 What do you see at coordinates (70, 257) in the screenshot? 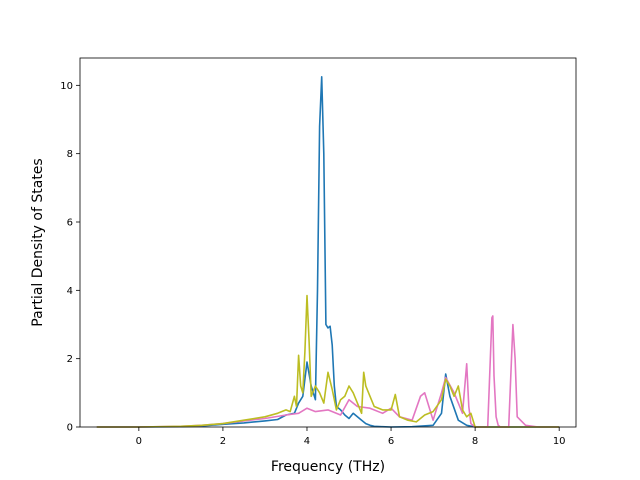
I see `y-axis: 0 2 4 6 8 10` at bounding box center [70, 257].